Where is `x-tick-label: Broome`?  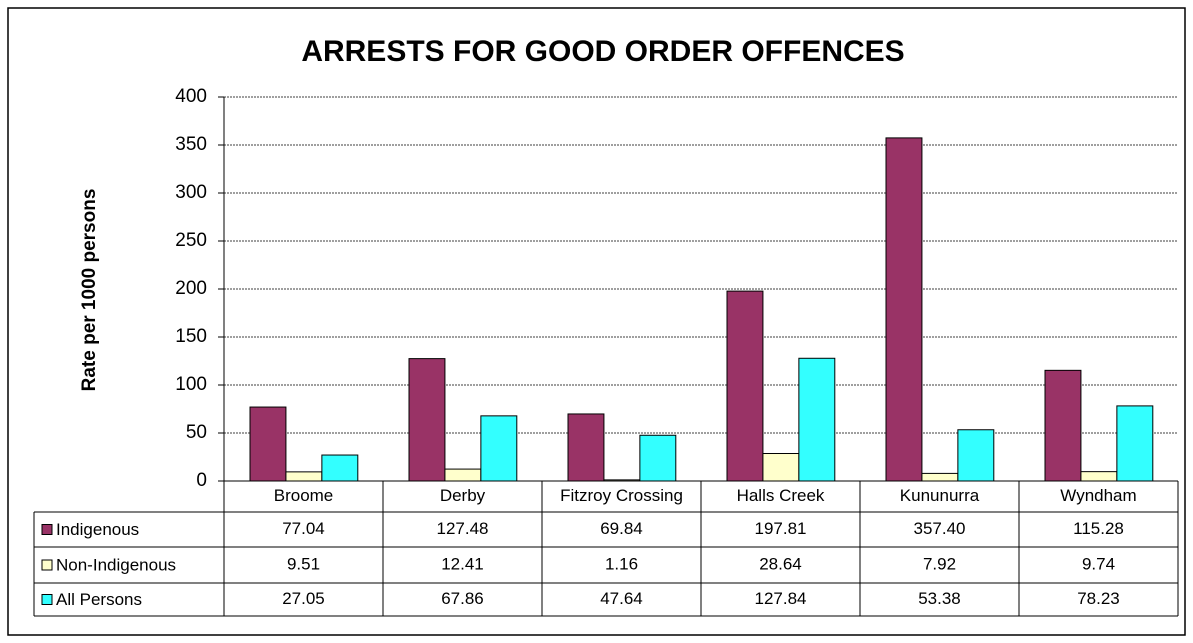 x-tick-label: Broome is located at coordinates (304, 495).